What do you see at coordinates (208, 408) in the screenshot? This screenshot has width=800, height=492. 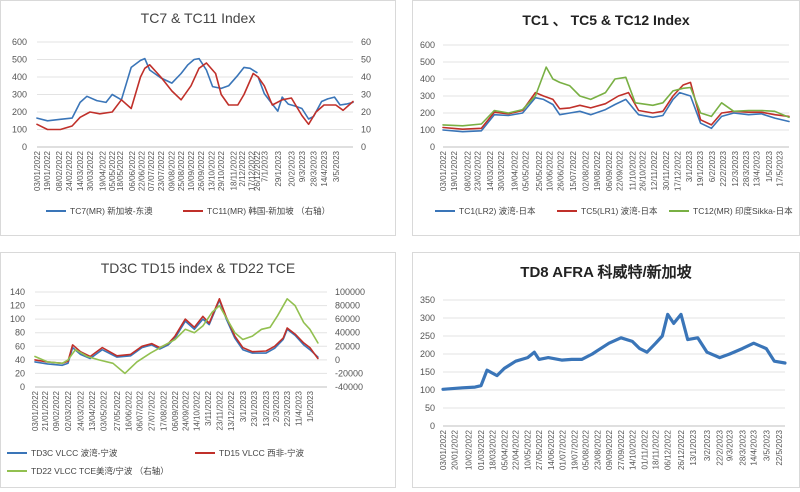 I see `x-tick-label: 3/11/2022` at bounding box center [208, 408].